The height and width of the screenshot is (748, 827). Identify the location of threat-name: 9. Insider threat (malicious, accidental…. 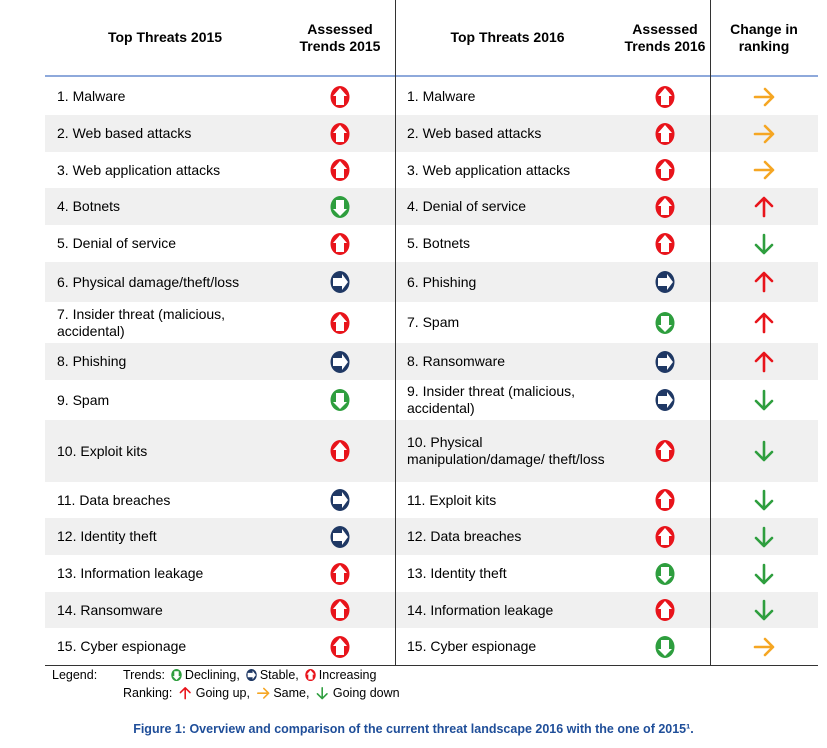
(491, 399).